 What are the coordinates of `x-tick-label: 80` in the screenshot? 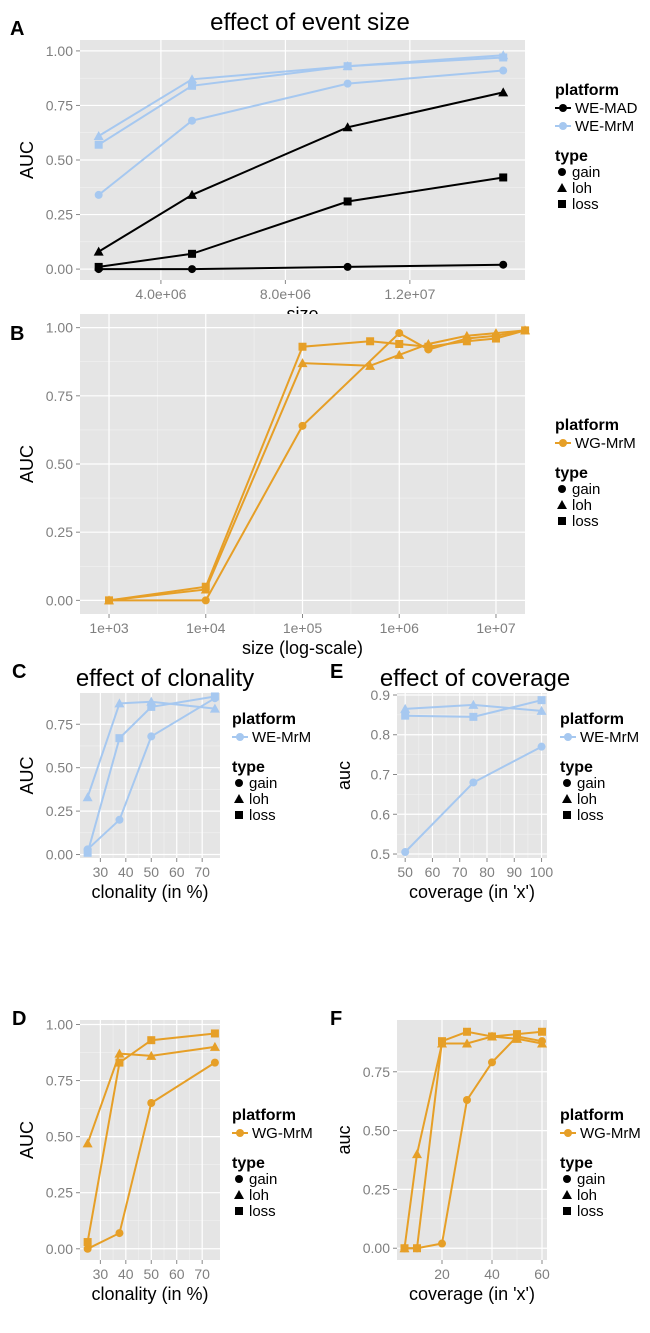 It's located at (487, 872).